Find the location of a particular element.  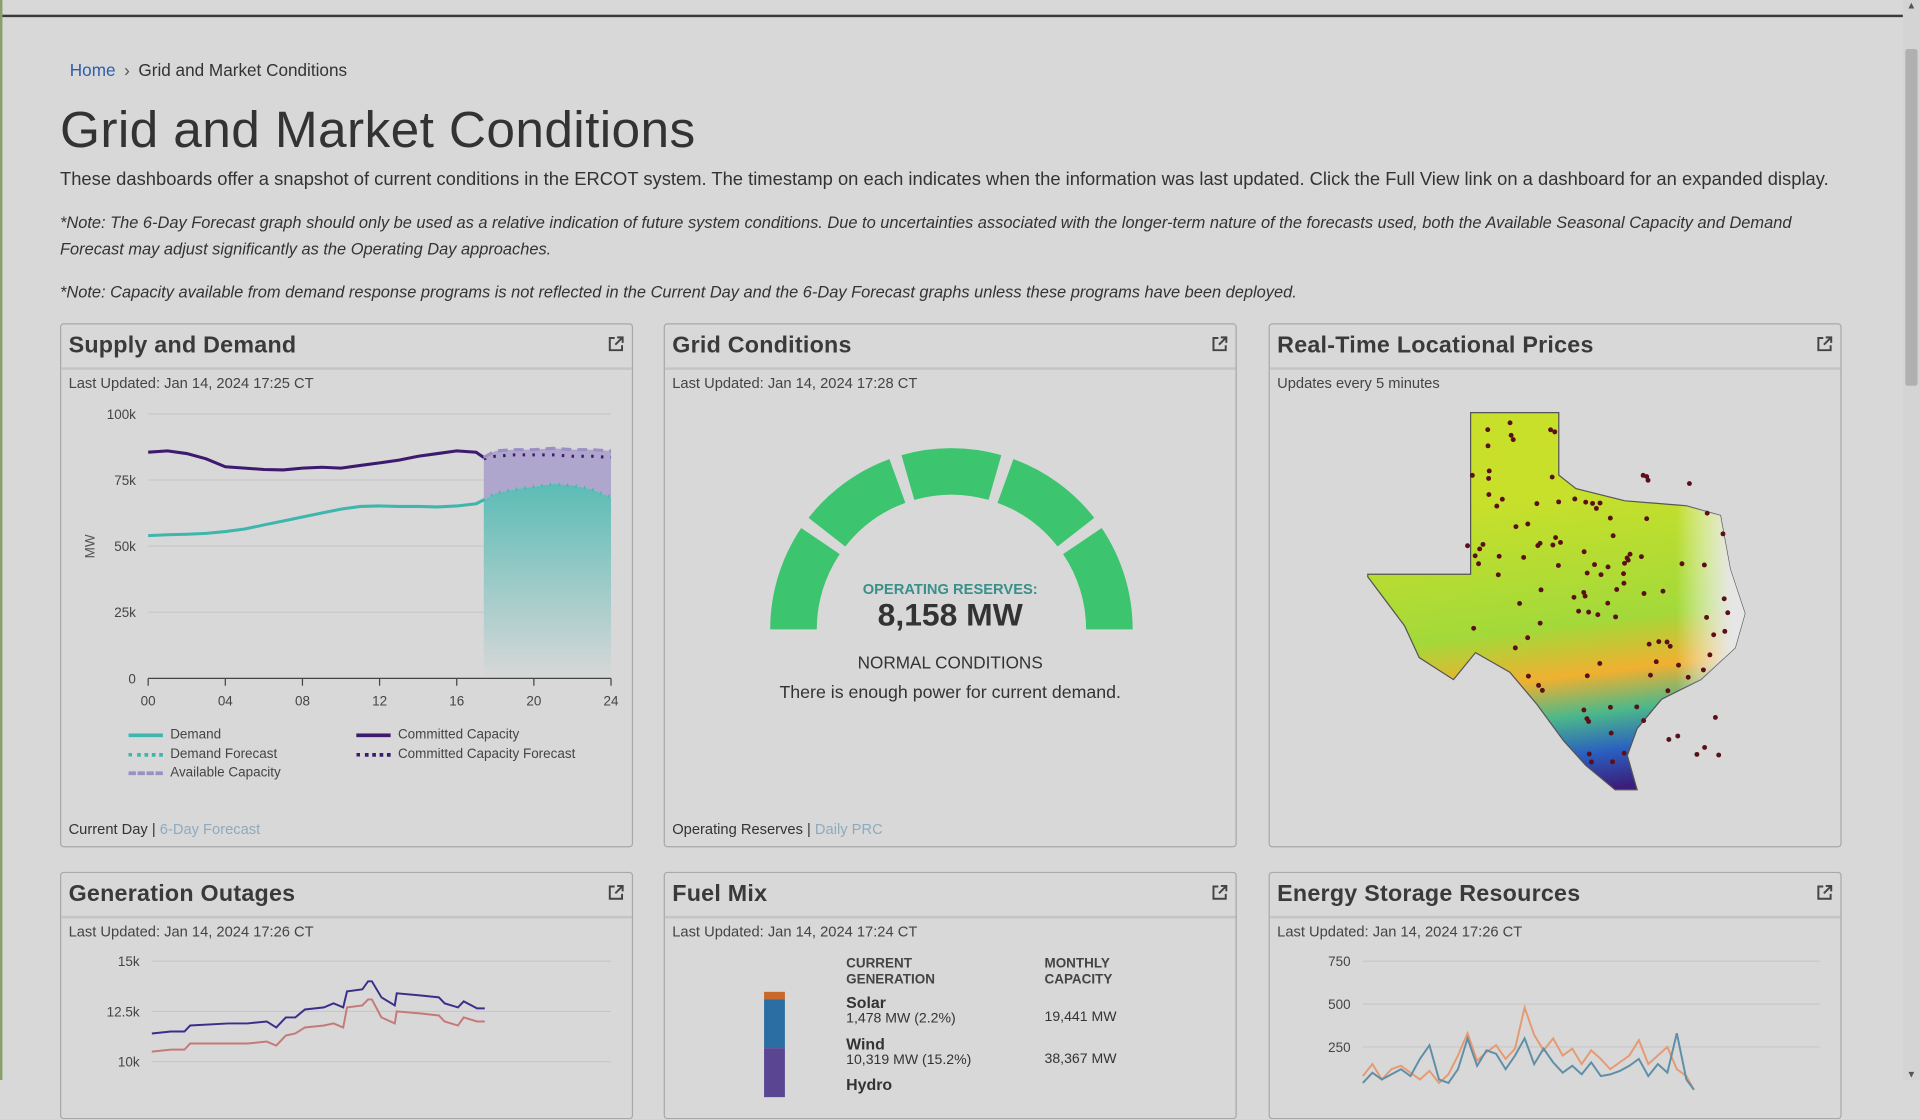

outage-series-line is located at coordinates (318, 1025).